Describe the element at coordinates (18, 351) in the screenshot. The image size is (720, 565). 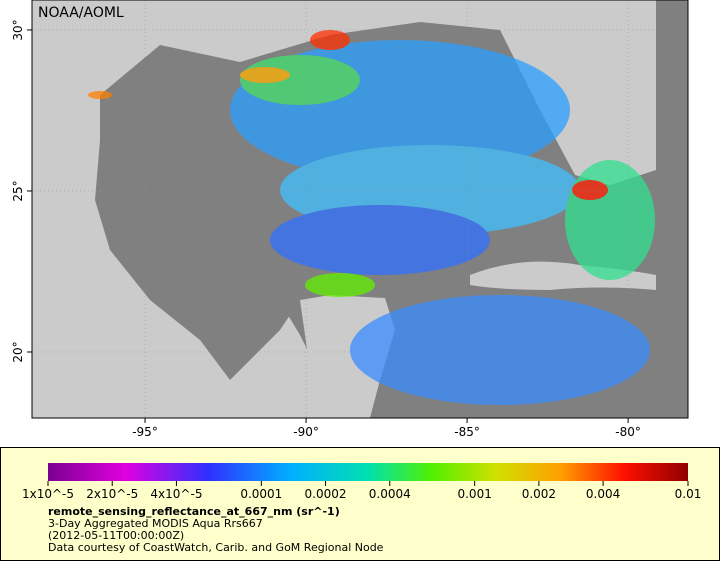
I see `y-tick-label: 20°` at that location.